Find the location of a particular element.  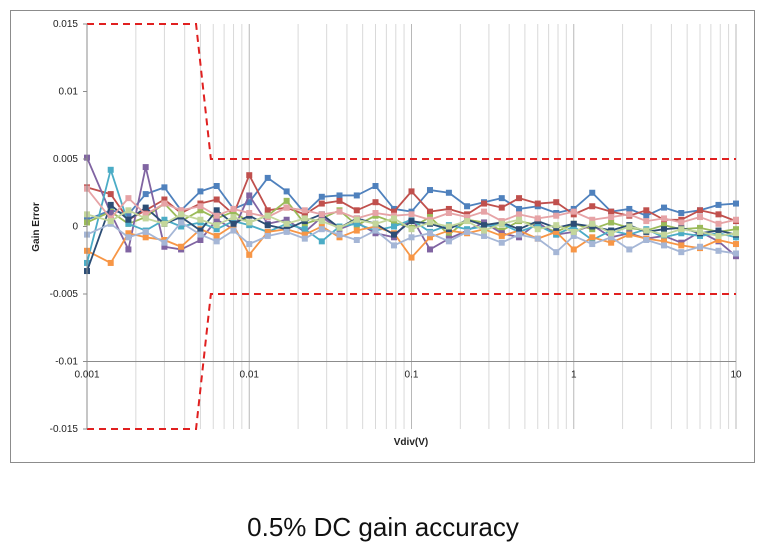

x-tick-label: 10 is located at coordinates (736, 375).